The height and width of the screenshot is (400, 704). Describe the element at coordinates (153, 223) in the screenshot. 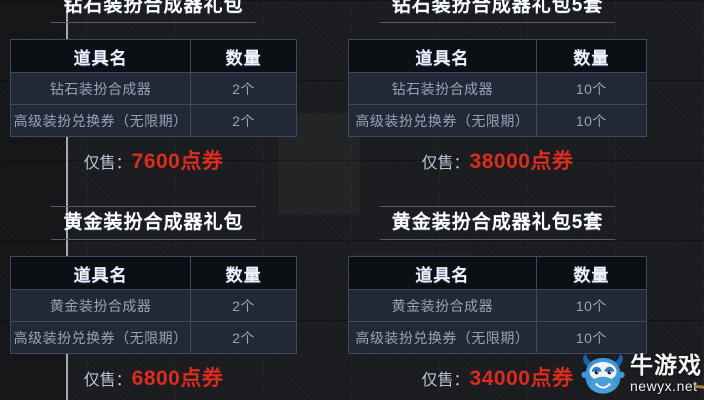

I see `pack-title: 黄金装扮合成器礼包` at that location.